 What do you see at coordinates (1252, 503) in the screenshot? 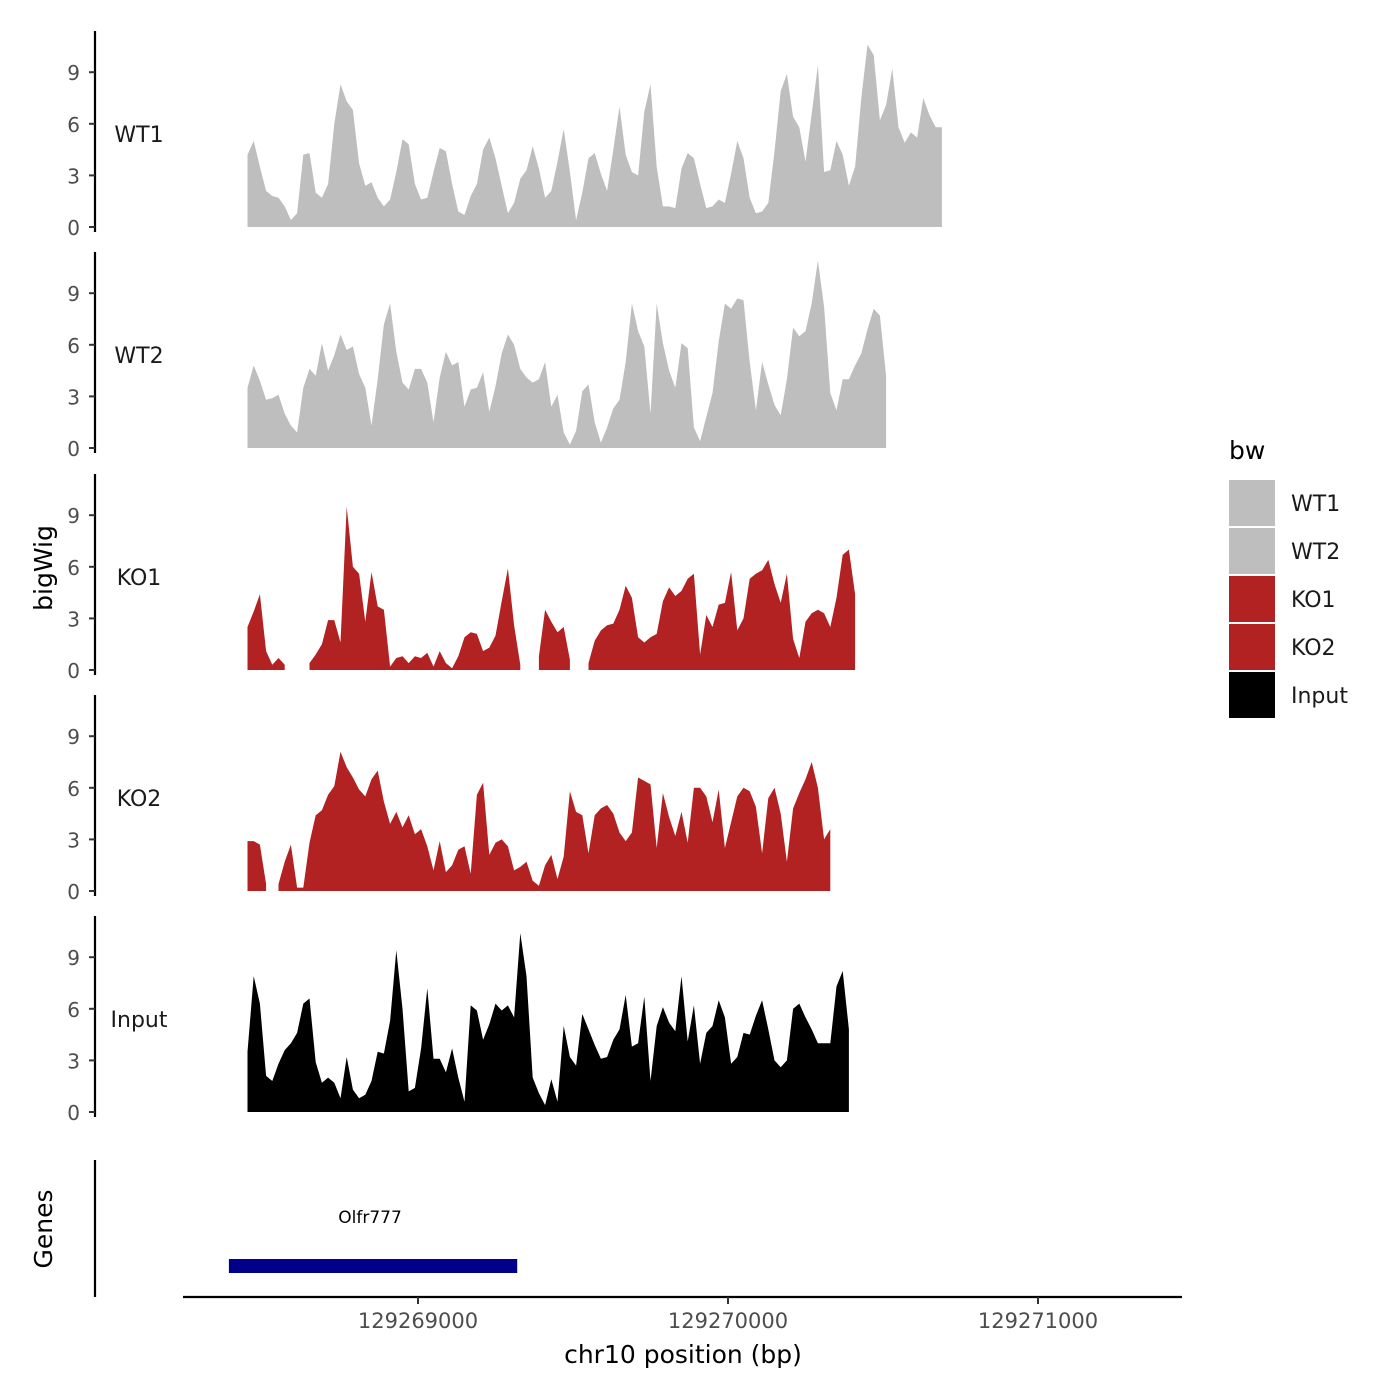
I see `legend-swatch-wt1` at bounding box center [1252, 503].